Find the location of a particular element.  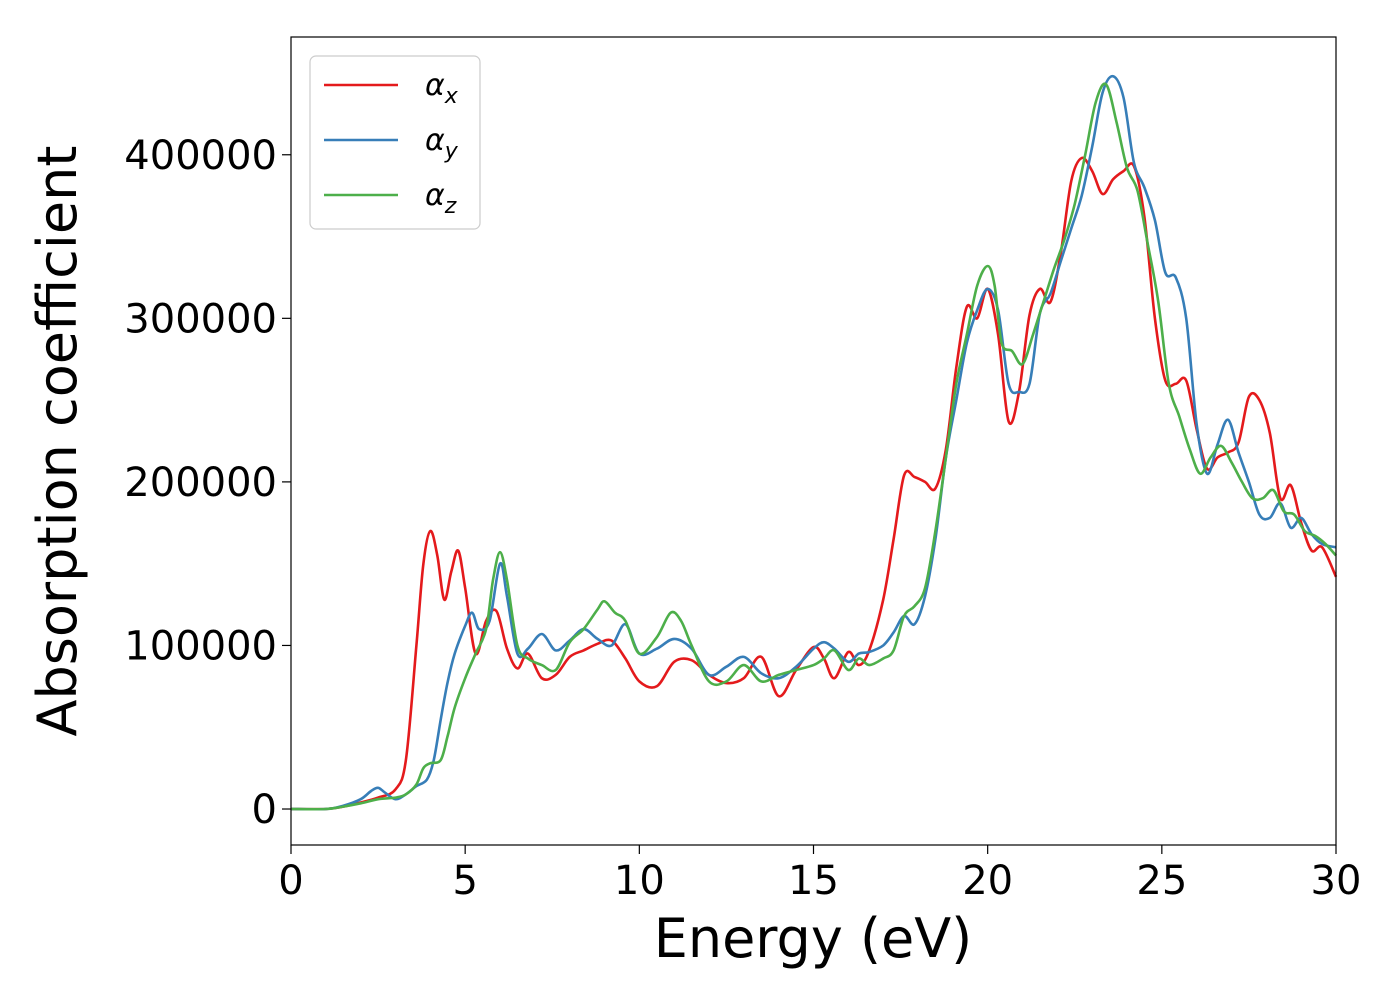

x-tick-label: 20 is located at coordinates (987, 881).